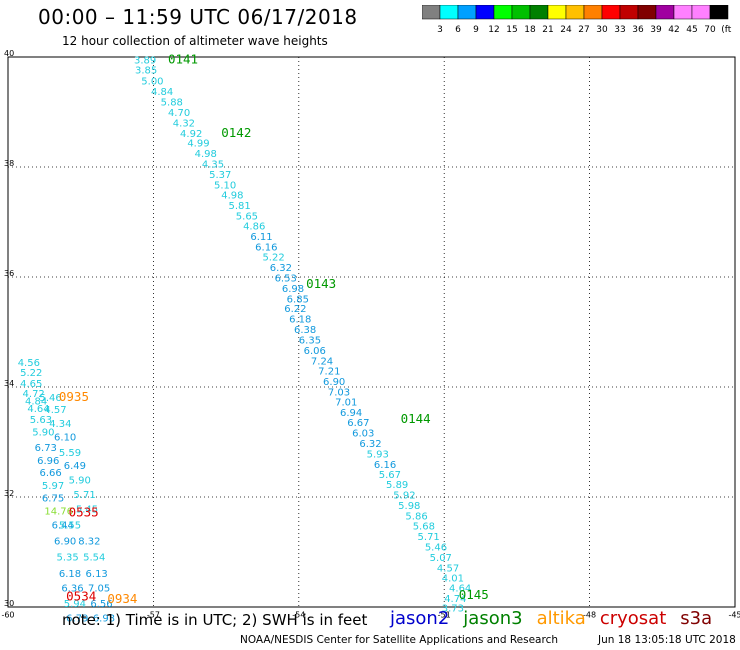 The image size is (740, 650). What do you see at coordinates (198, 17) in the screenshot?
I see `chart-title: 00:00 – 11:59 UTC 06/17/2018` at bounding box center [198, 17].